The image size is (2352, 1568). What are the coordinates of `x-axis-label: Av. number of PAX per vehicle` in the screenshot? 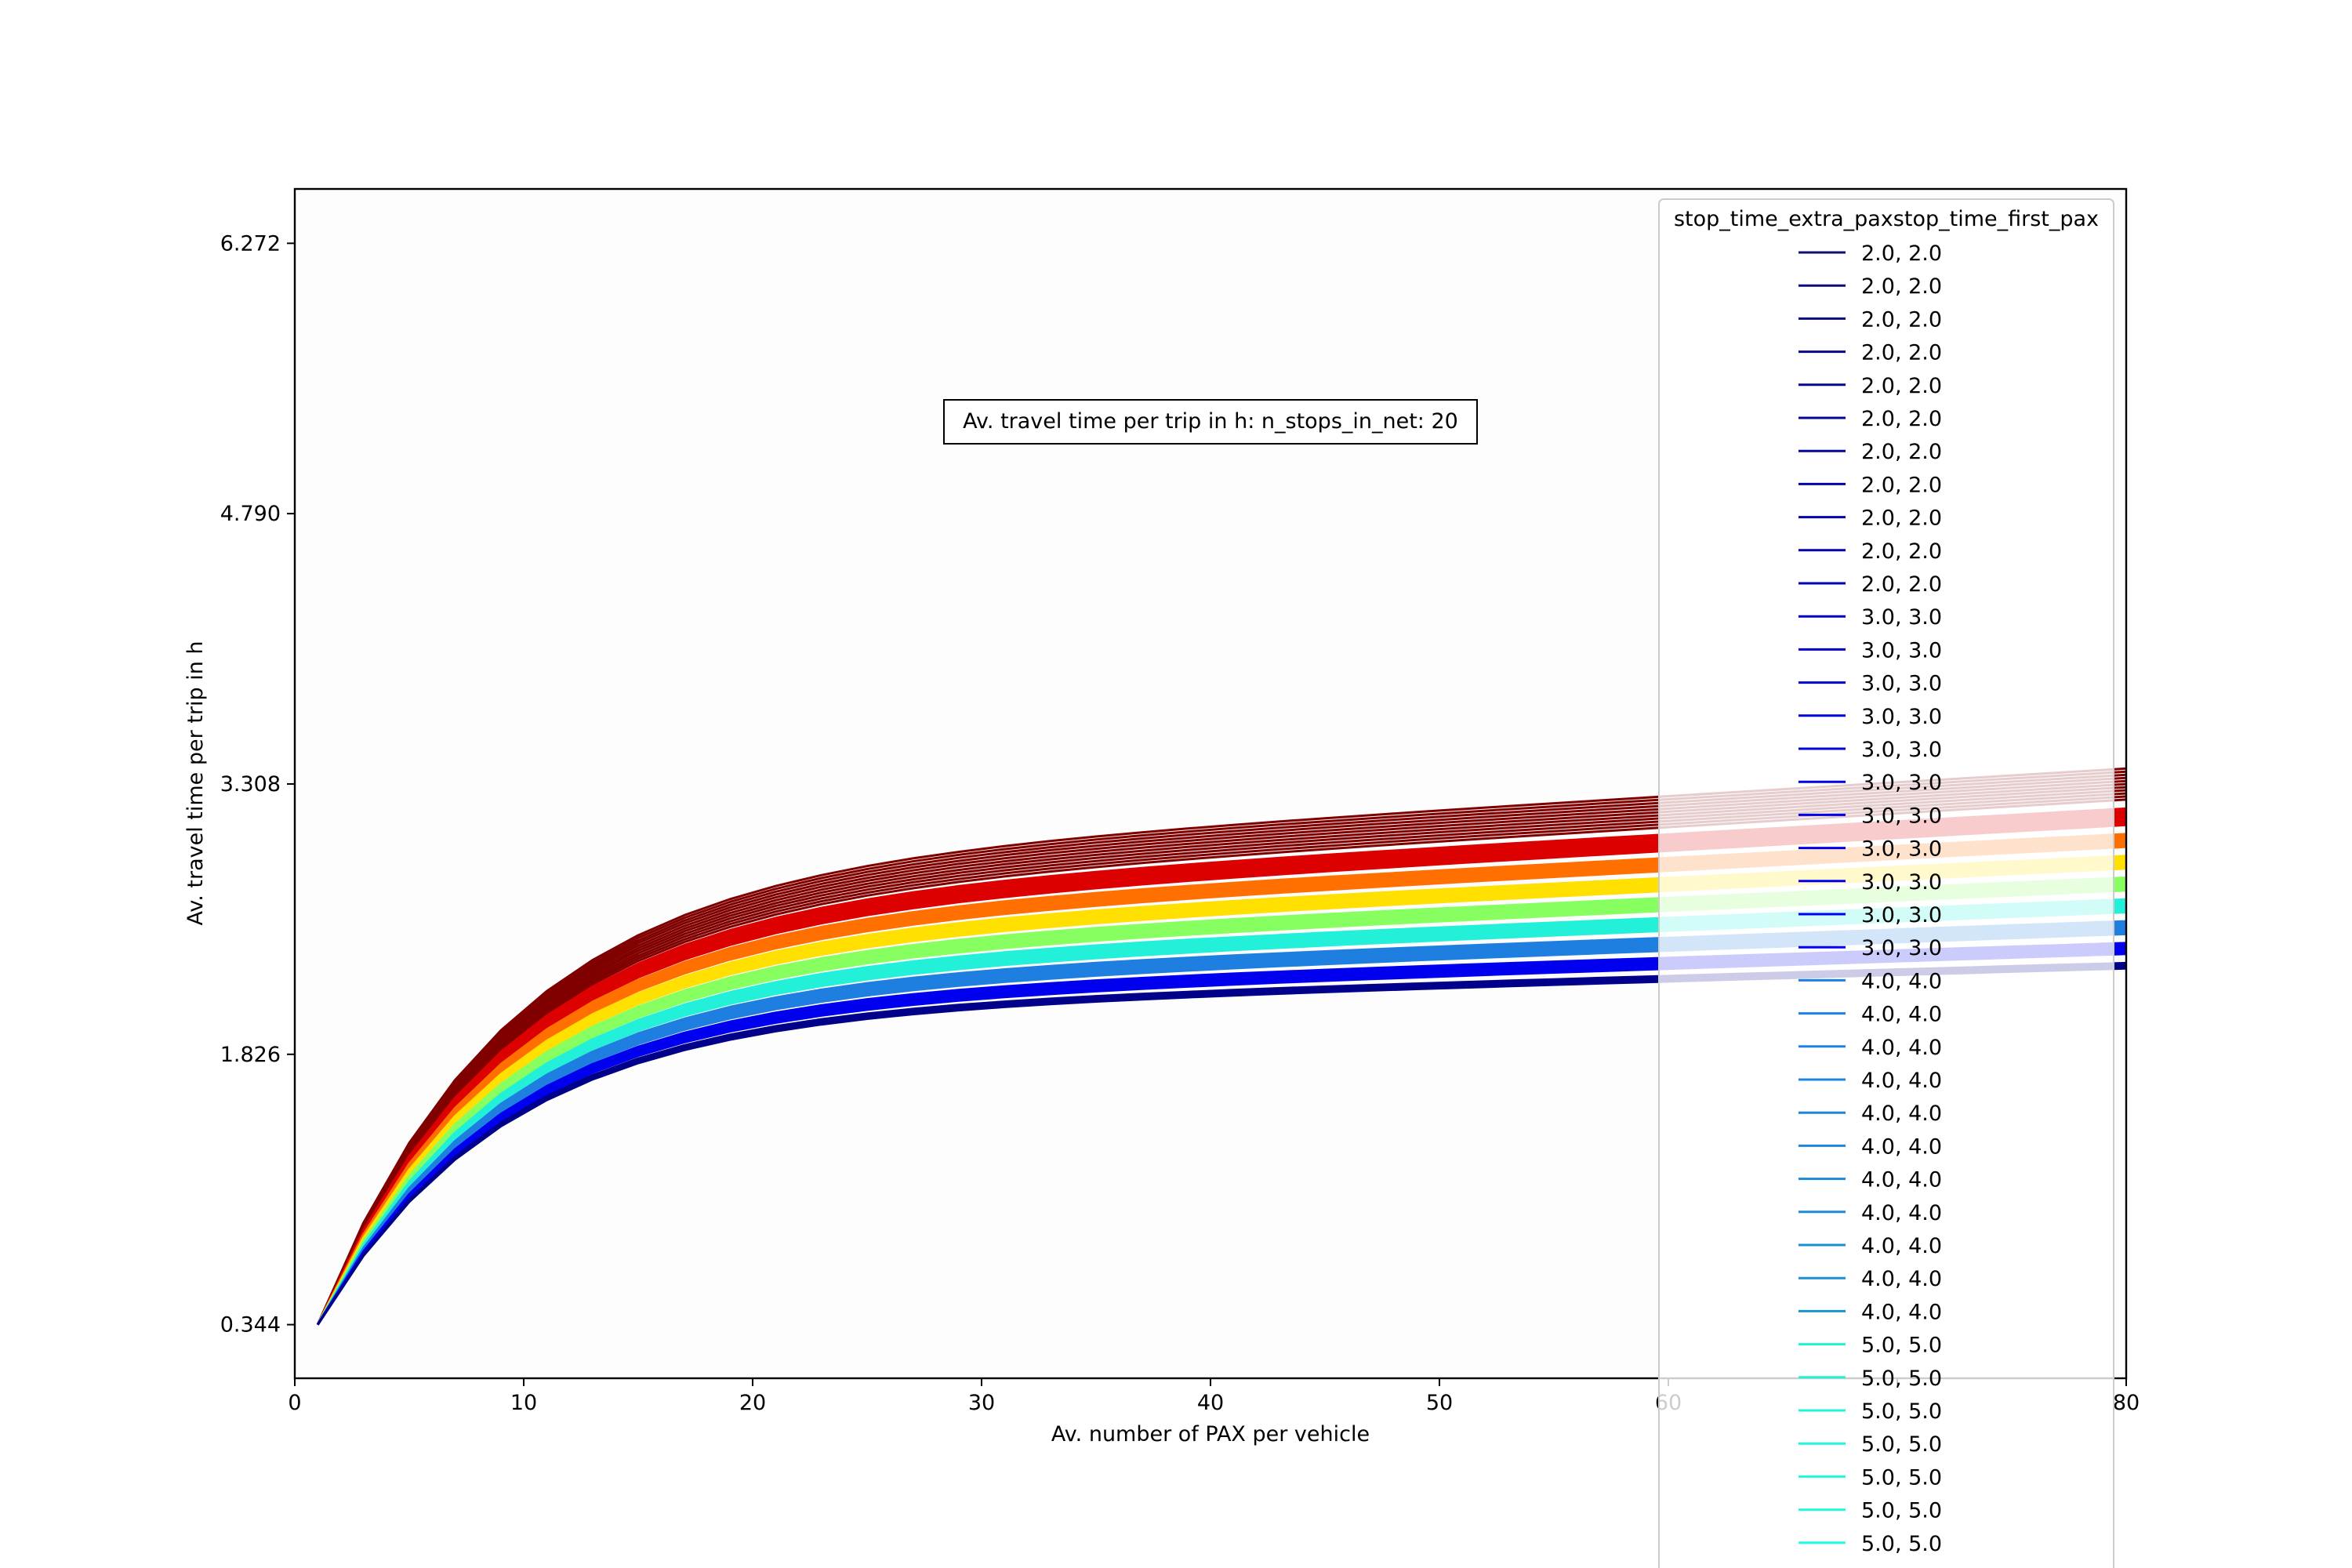 It's located at (1210, 1434).